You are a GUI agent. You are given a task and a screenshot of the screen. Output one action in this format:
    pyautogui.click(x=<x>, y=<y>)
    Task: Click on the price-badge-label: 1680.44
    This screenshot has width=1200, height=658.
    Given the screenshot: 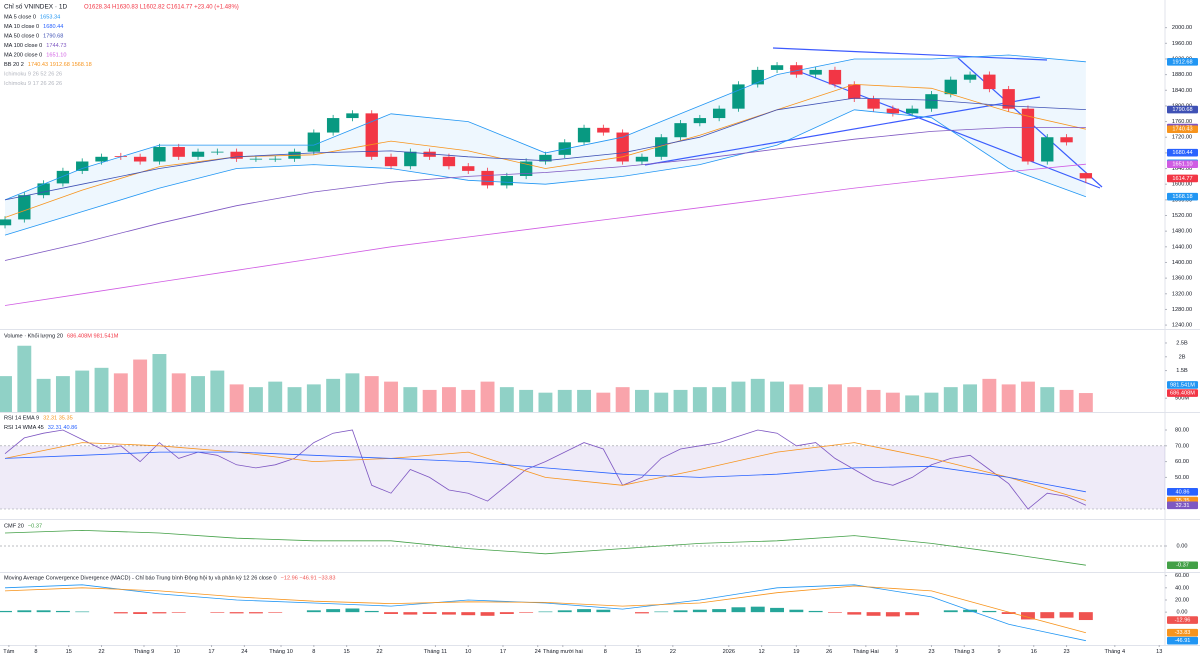 What is the action you would take?
    pyautogui.click(x=1182, y=153)
    